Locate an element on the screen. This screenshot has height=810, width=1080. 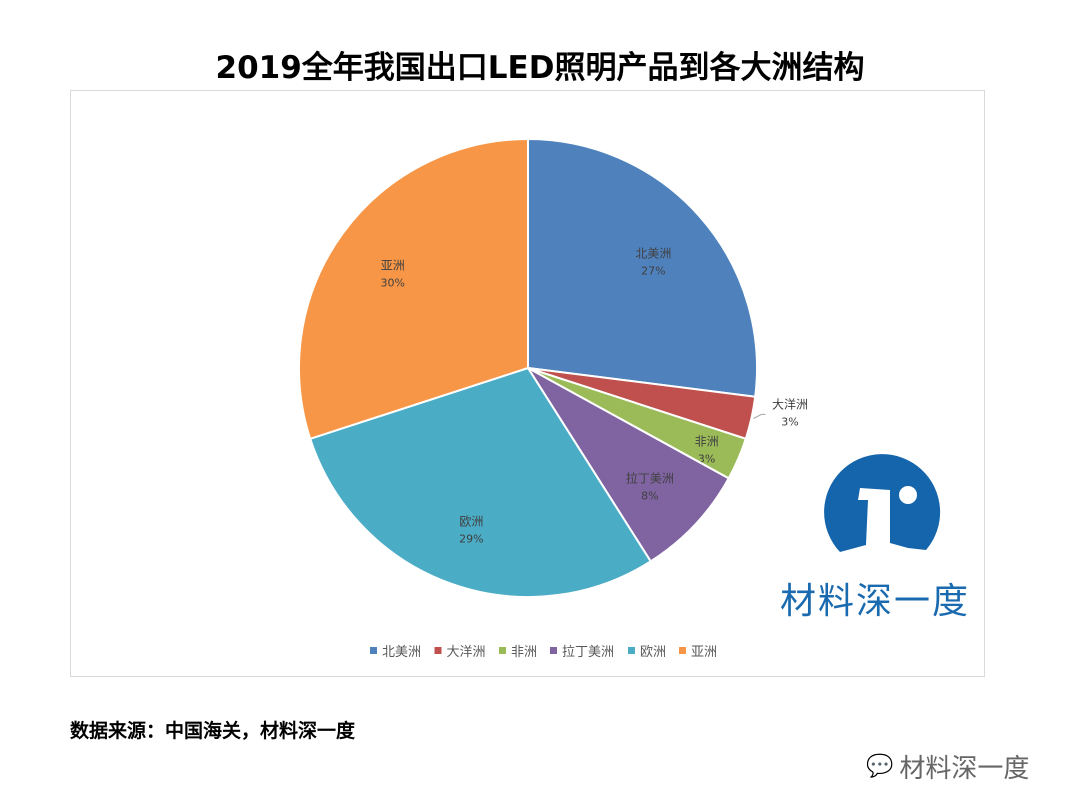
slice-label-name: 非洲 is located at coordinates (707, 441).